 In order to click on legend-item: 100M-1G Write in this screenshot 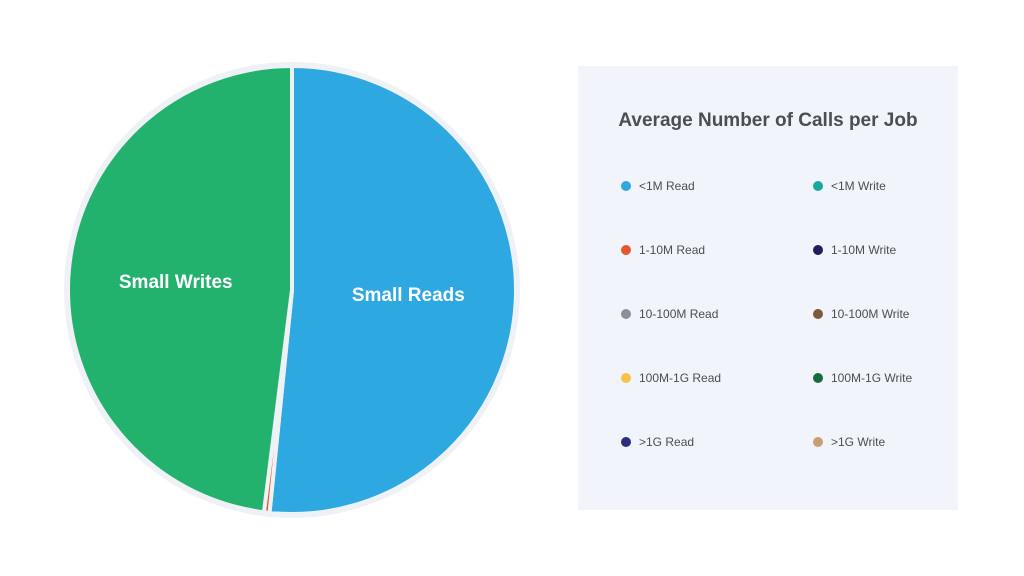, I will do `click(877, 400)`.